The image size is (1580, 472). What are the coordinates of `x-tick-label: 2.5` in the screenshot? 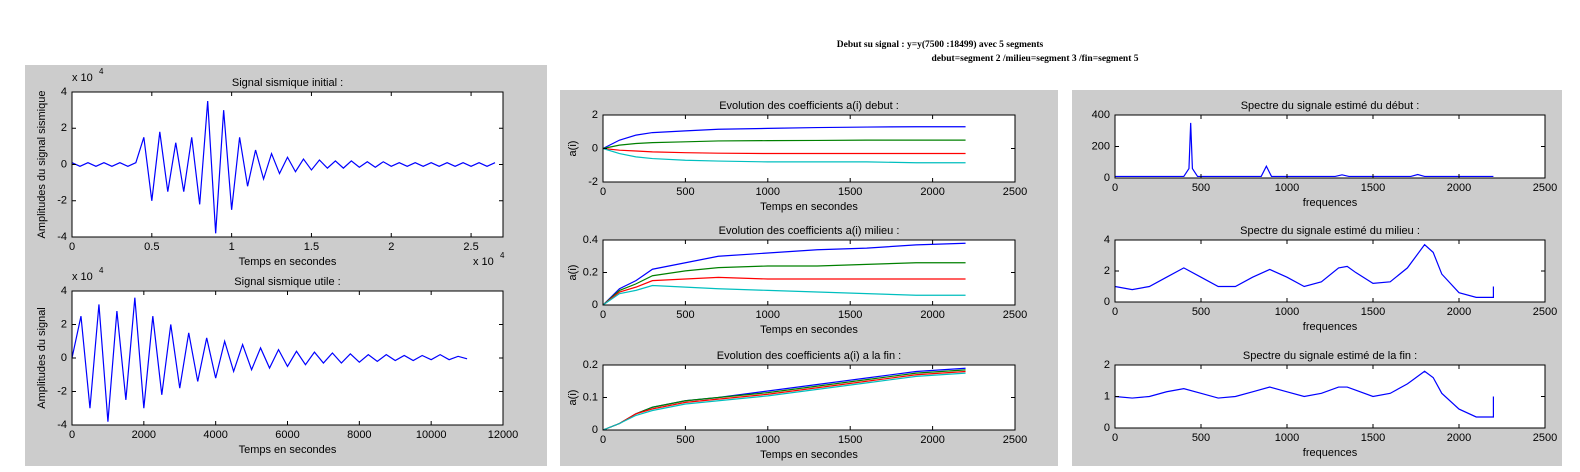 It's located at (470, 247).